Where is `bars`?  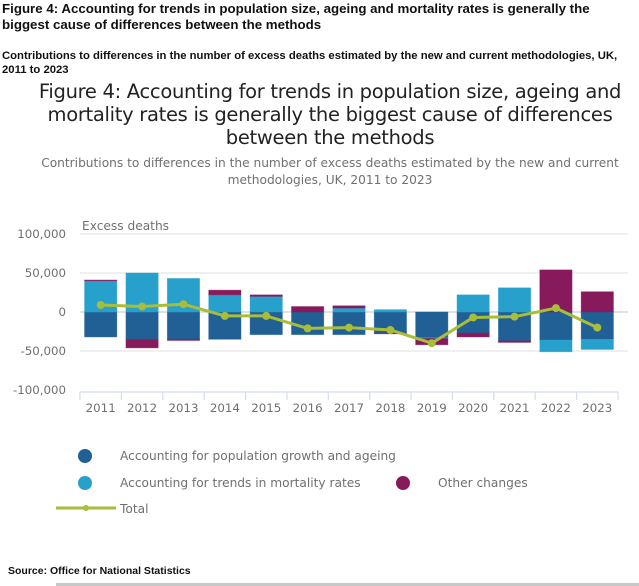
bars is located at coordinates (349, 311).